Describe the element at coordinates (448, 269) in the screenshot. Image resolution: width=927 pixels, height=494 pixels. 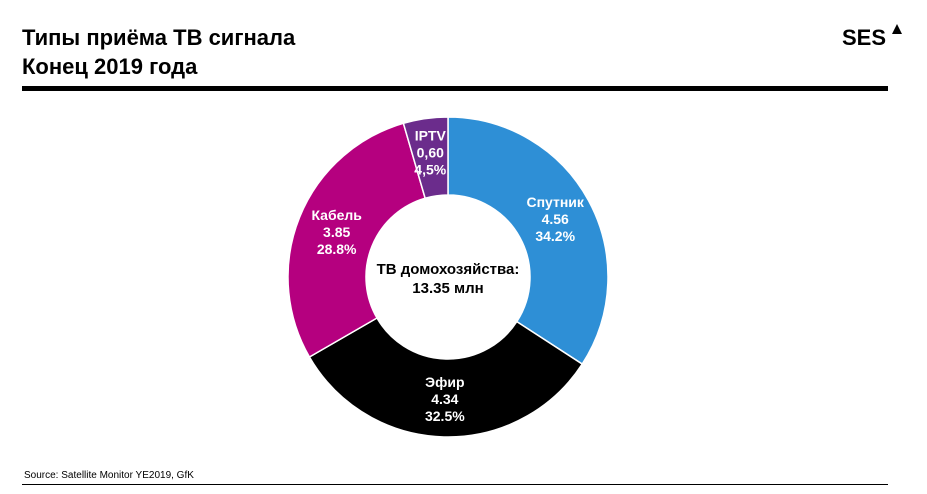
I see `center-label-line-1: ТВ домохозяйства:` at that location.